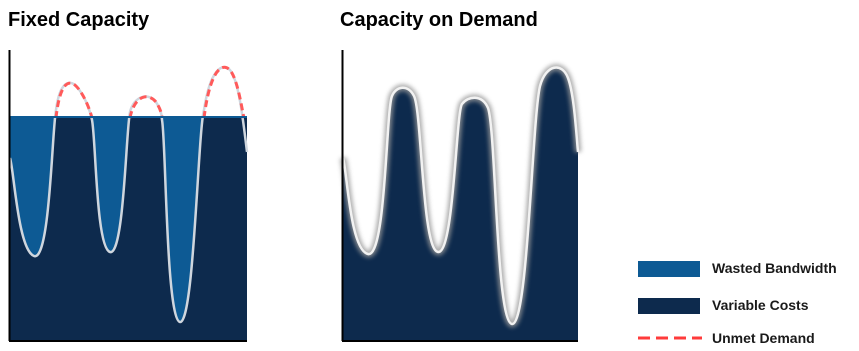 Image resolution: width=859 pixels, height=351 pixels. I want to click on legend-item-wasted-bandwidth: Wasted Bandwidth, so click(747, 269).